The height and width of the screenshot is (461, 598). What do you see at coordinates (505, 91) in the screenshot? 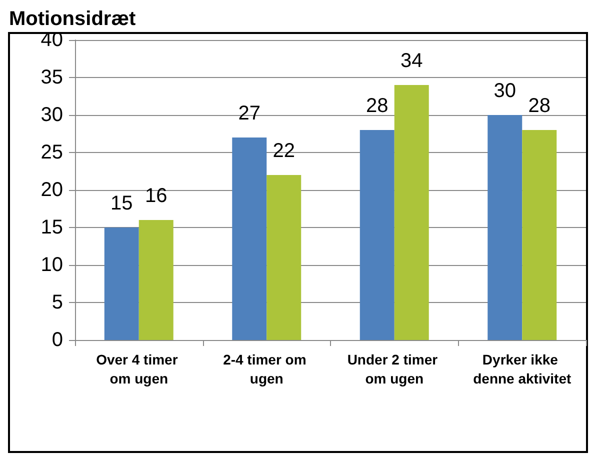
I see `data-label: 30` at bounding box center [505, 91].